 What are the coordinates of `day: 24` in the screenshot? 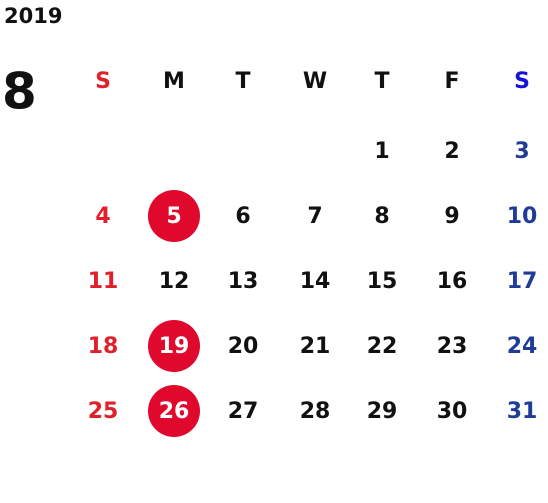 It's located at (522, 346).